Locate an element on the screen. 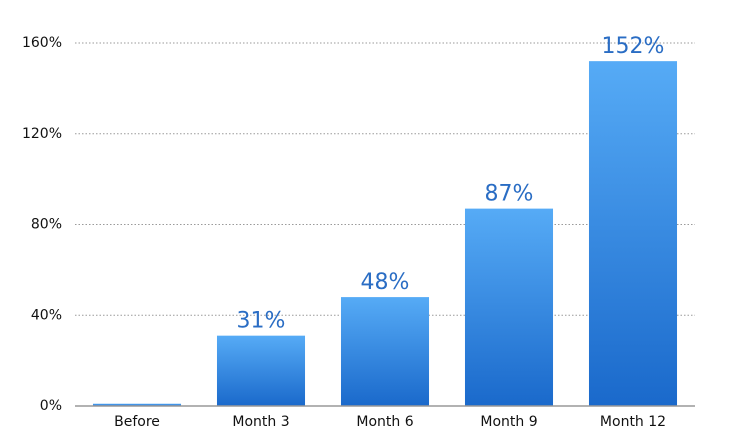  x-tick-label: Month 3 is located at coordinates (260, 422).